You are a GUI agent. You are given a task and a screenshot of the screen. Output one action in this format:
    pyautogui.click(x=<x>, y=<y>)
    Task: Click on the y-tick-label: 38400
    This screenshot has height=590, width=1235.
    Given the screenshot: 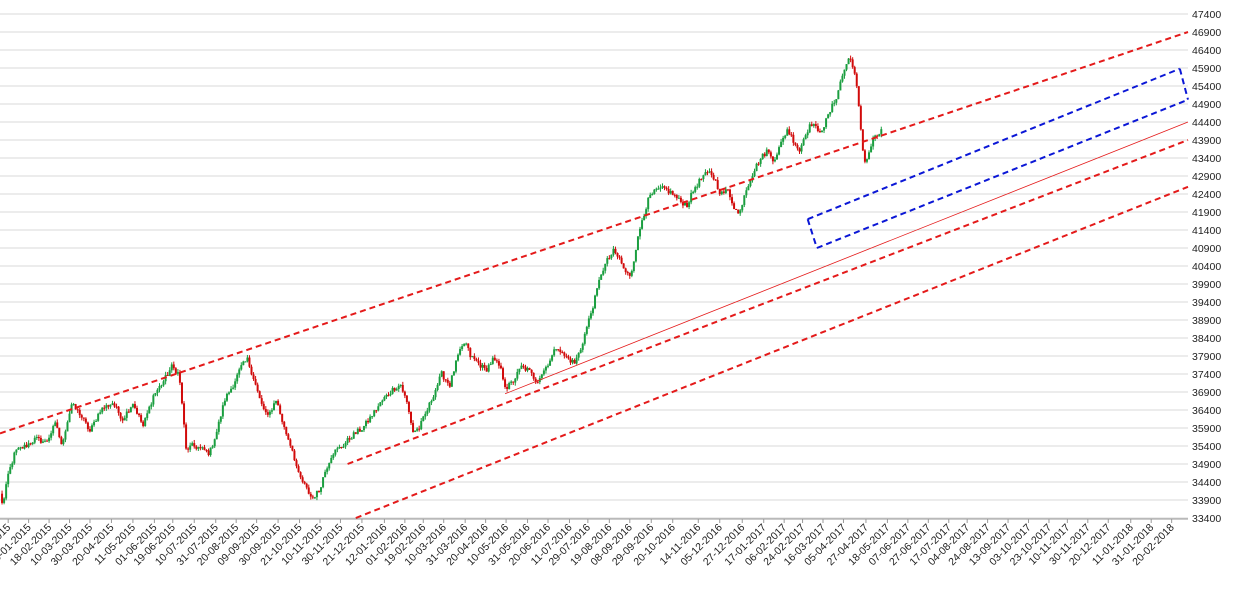 What is the action you would take?
    pyautogui.click(x=1206, y=339)
    